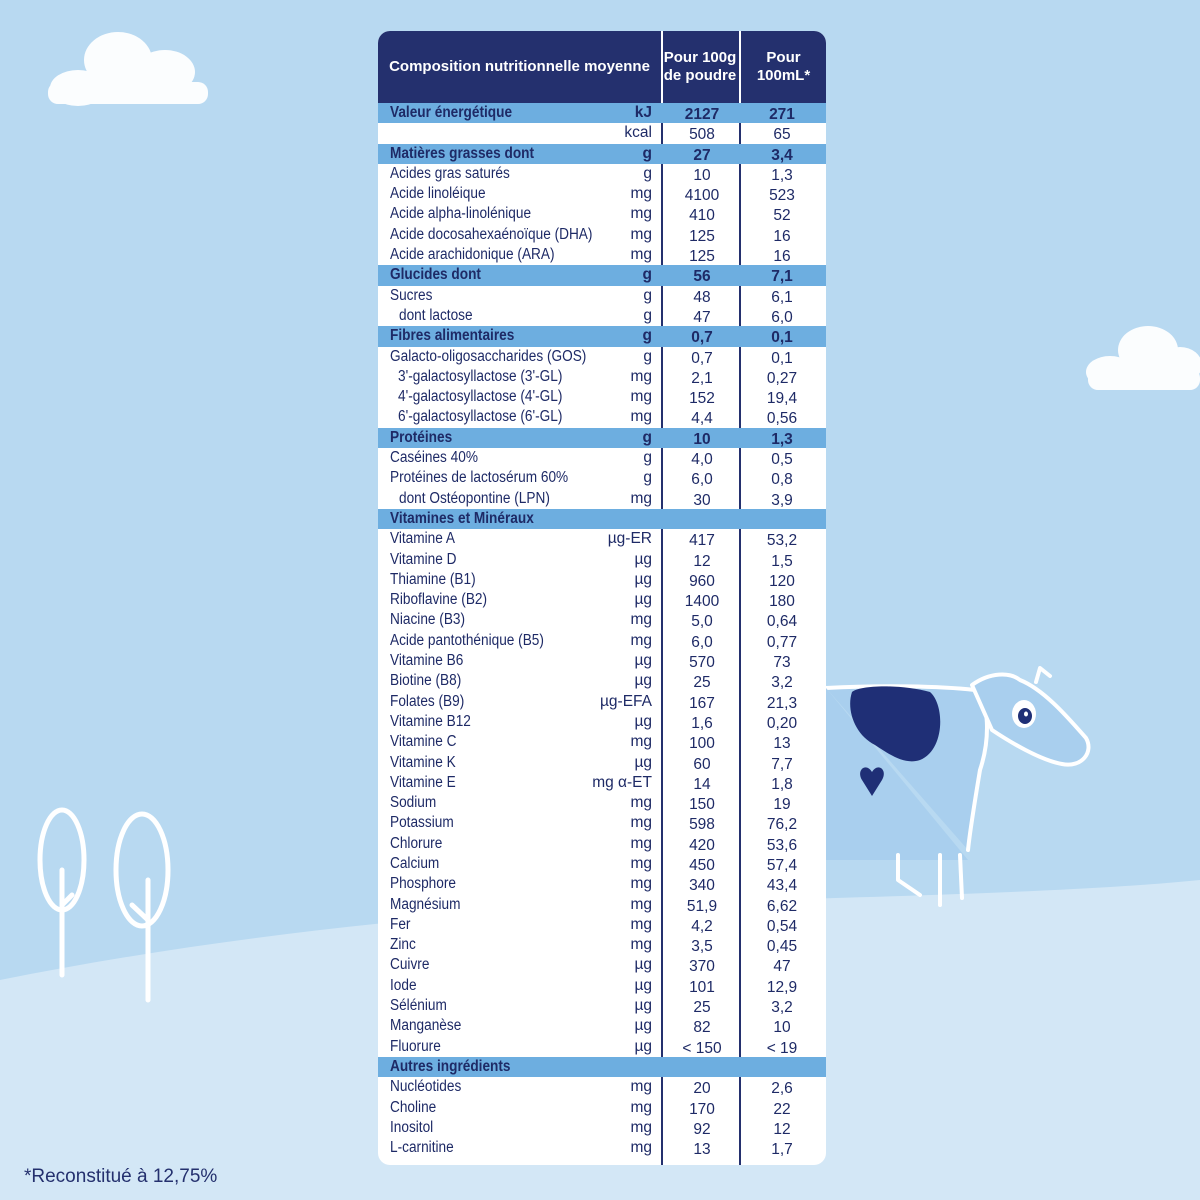 Image resolution: width=1200 pixels, height=1200 pixels. What do you see at coordinates (782, 155) in the screenshot?
I see `value-per-100ml: 3,4` at bounding box center [782, 155].